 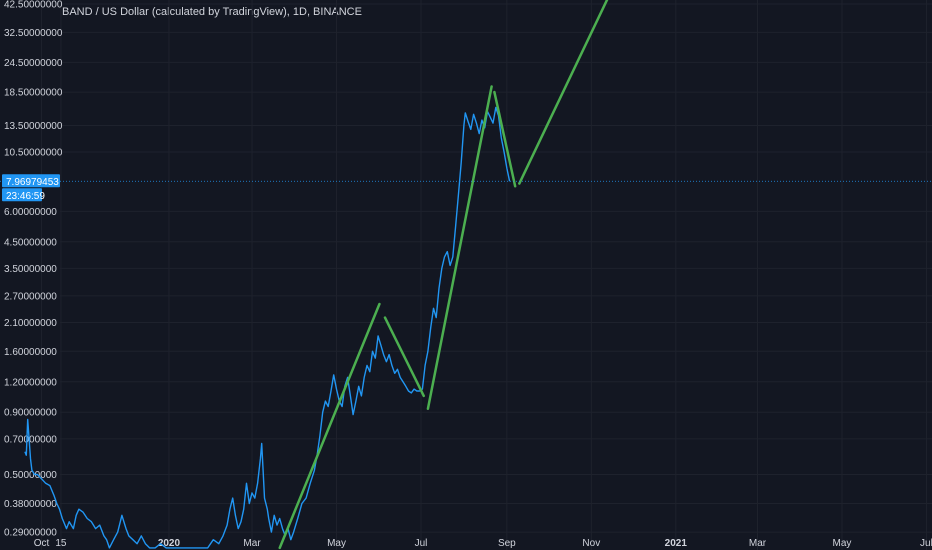 I want to click on last-price-label: 7.96979453, so click(x=32, y=182).